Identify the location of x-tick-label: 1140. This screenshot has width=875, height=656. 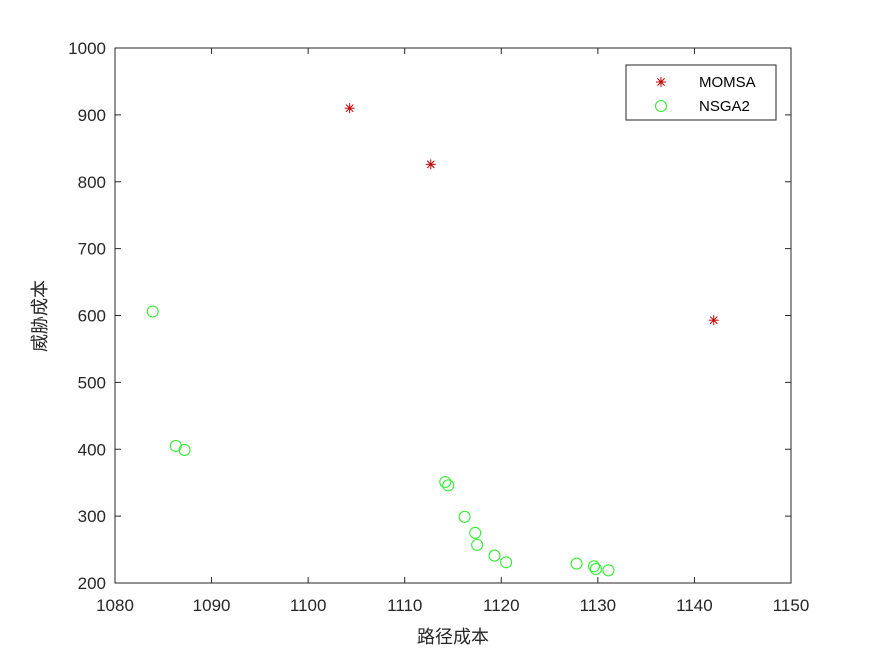
(694, 605).